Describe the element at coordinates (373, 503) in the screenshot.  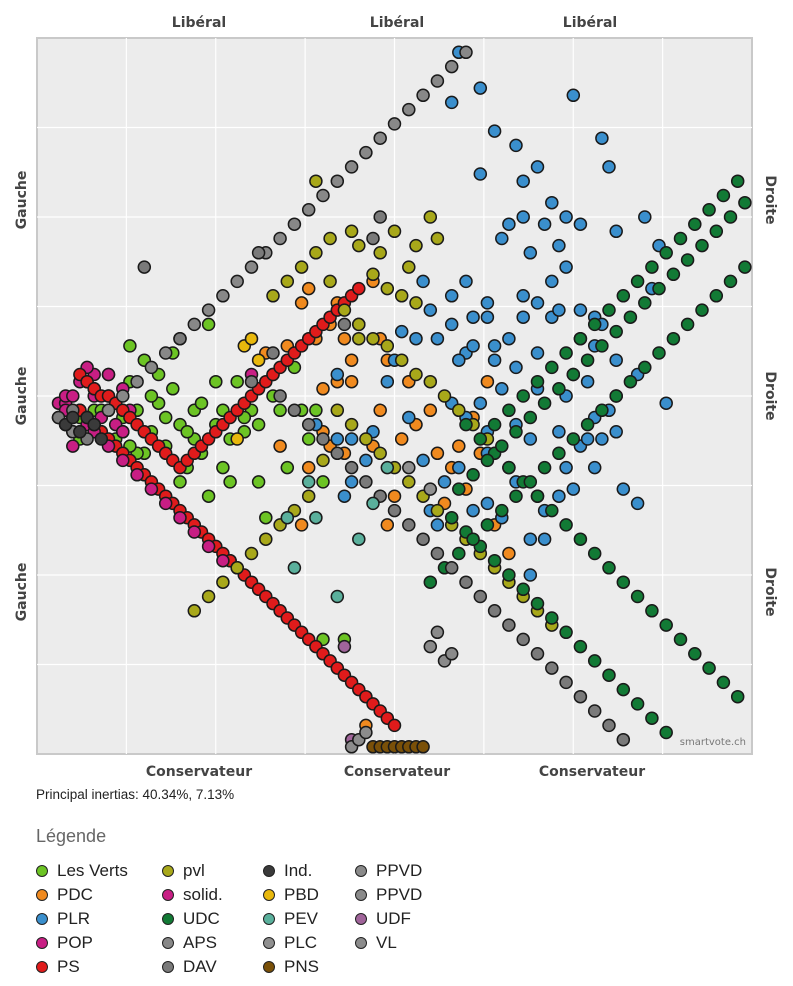
I see `point-pev` at that location.